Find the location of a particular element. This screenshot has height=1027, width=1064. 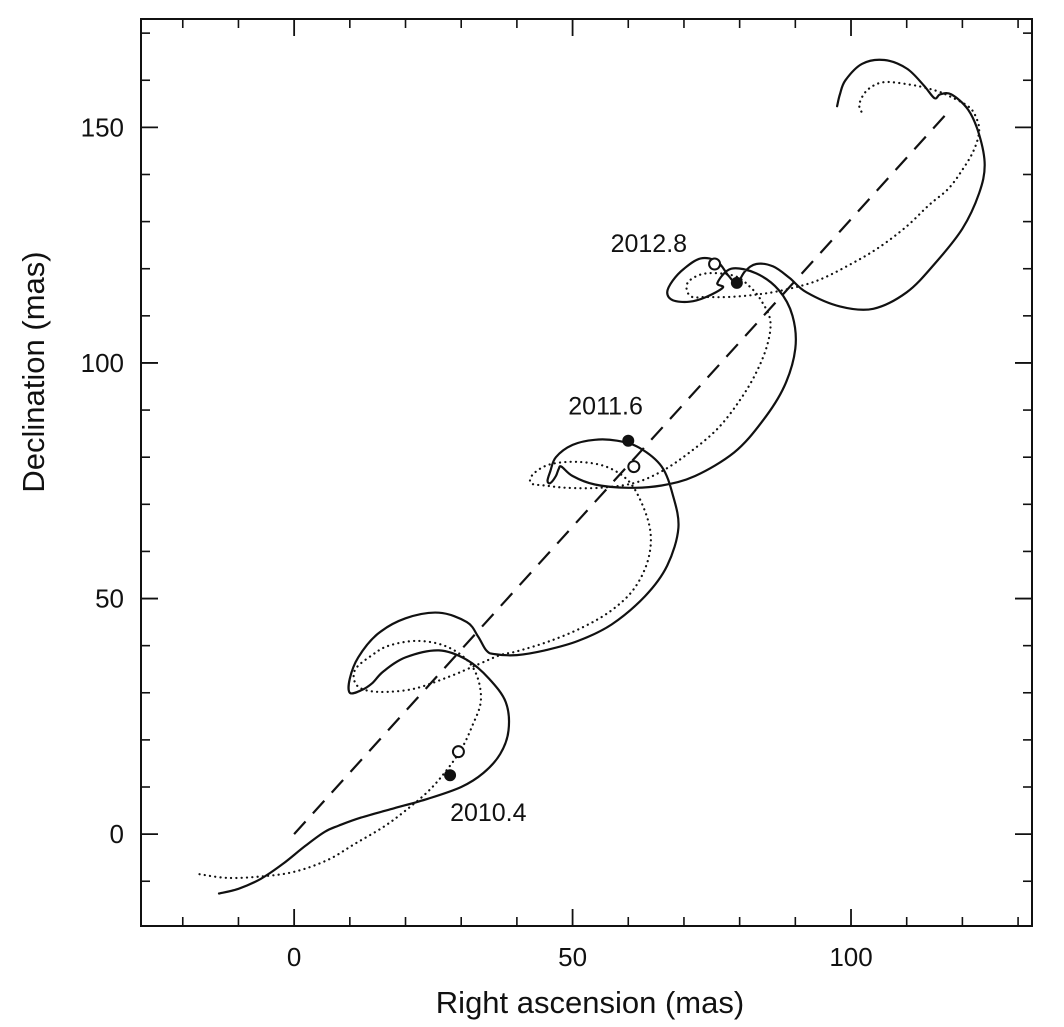

y-tick-label: 0 is located at coordinates (117, 834).